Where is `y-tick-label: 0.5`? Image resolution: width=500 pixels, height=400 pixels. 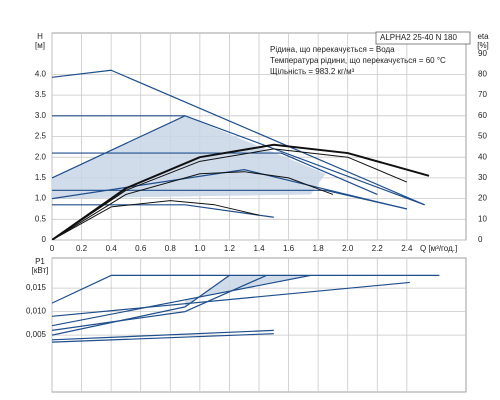
y-tick-label: 0.5 is located at coordinates (41, 218).